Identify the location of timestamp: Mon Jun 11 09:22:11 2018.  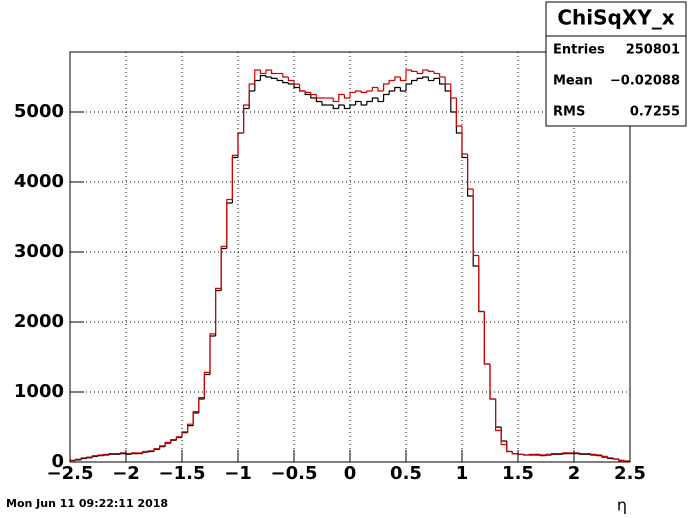
(87, 503).